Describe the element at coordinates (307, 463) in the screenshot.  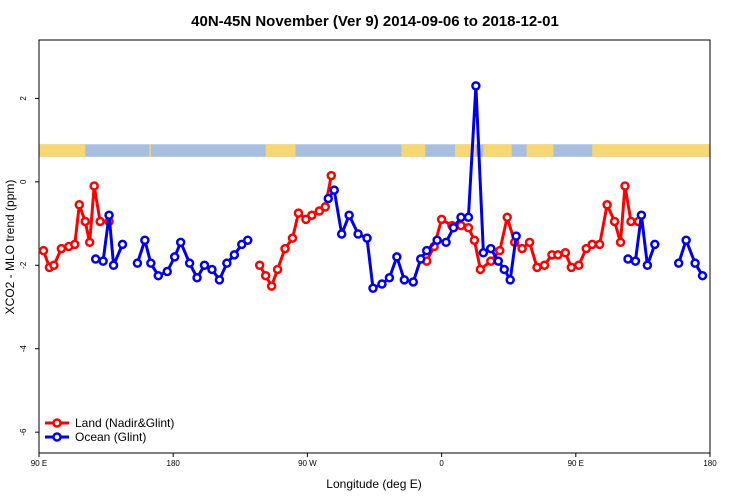
I see `x-tick-label-2: 90 W` at that location.